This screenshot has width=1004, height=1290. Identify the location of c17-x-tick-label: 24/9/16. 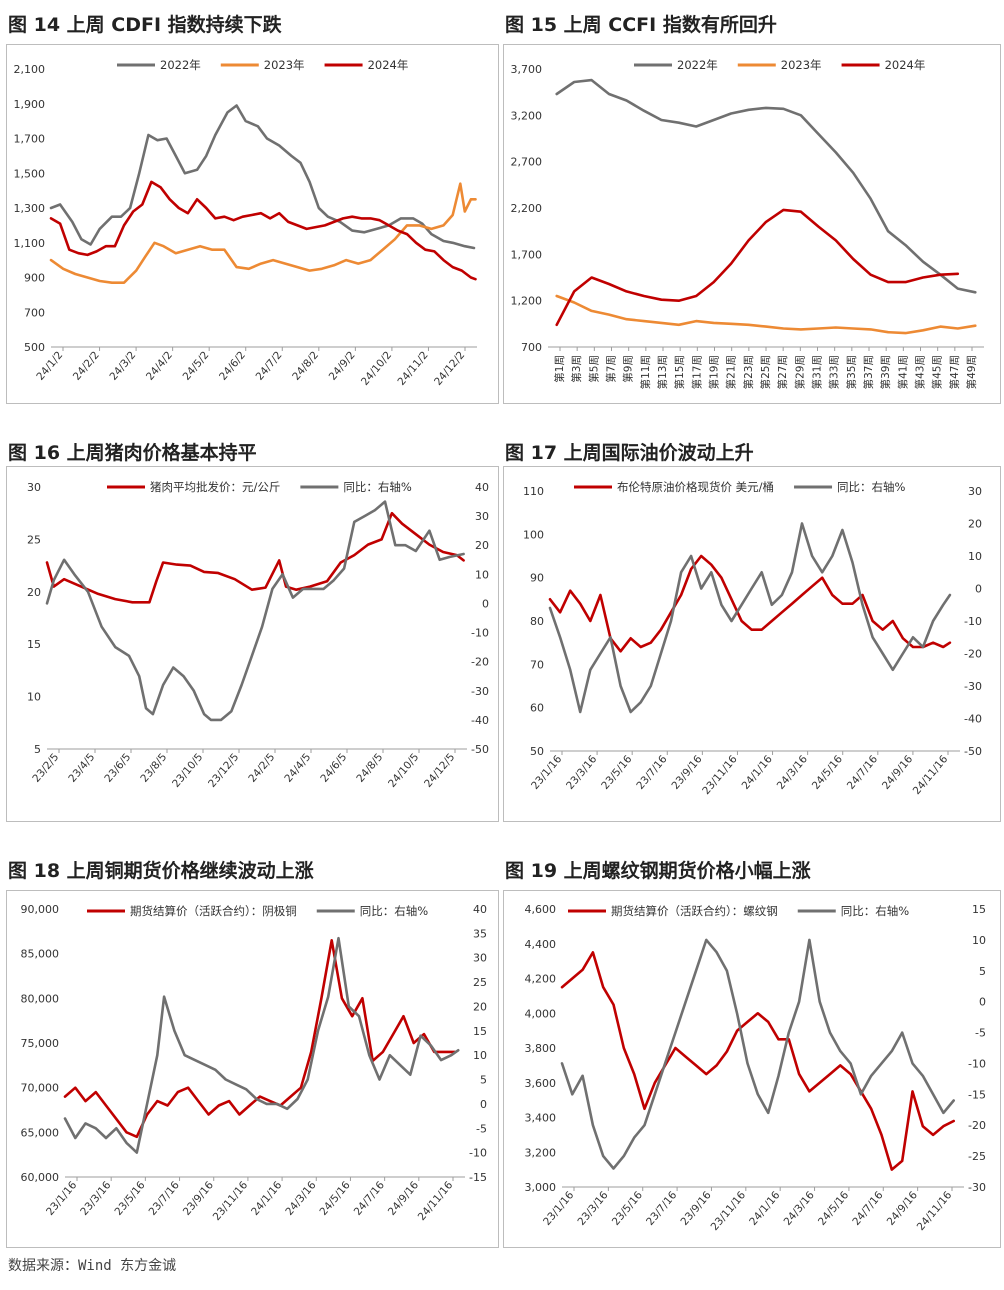
(897, 772).